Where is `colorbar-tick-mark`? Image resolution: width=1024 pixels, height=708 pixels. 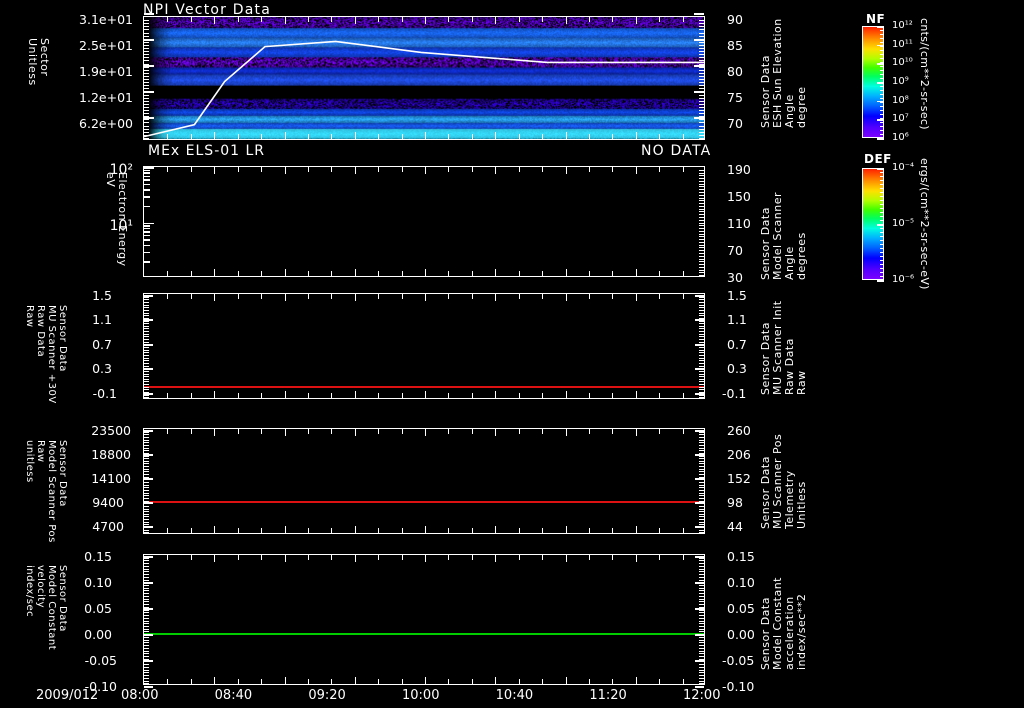 colorbar-tick-mark is located at coordinates (880, 64).